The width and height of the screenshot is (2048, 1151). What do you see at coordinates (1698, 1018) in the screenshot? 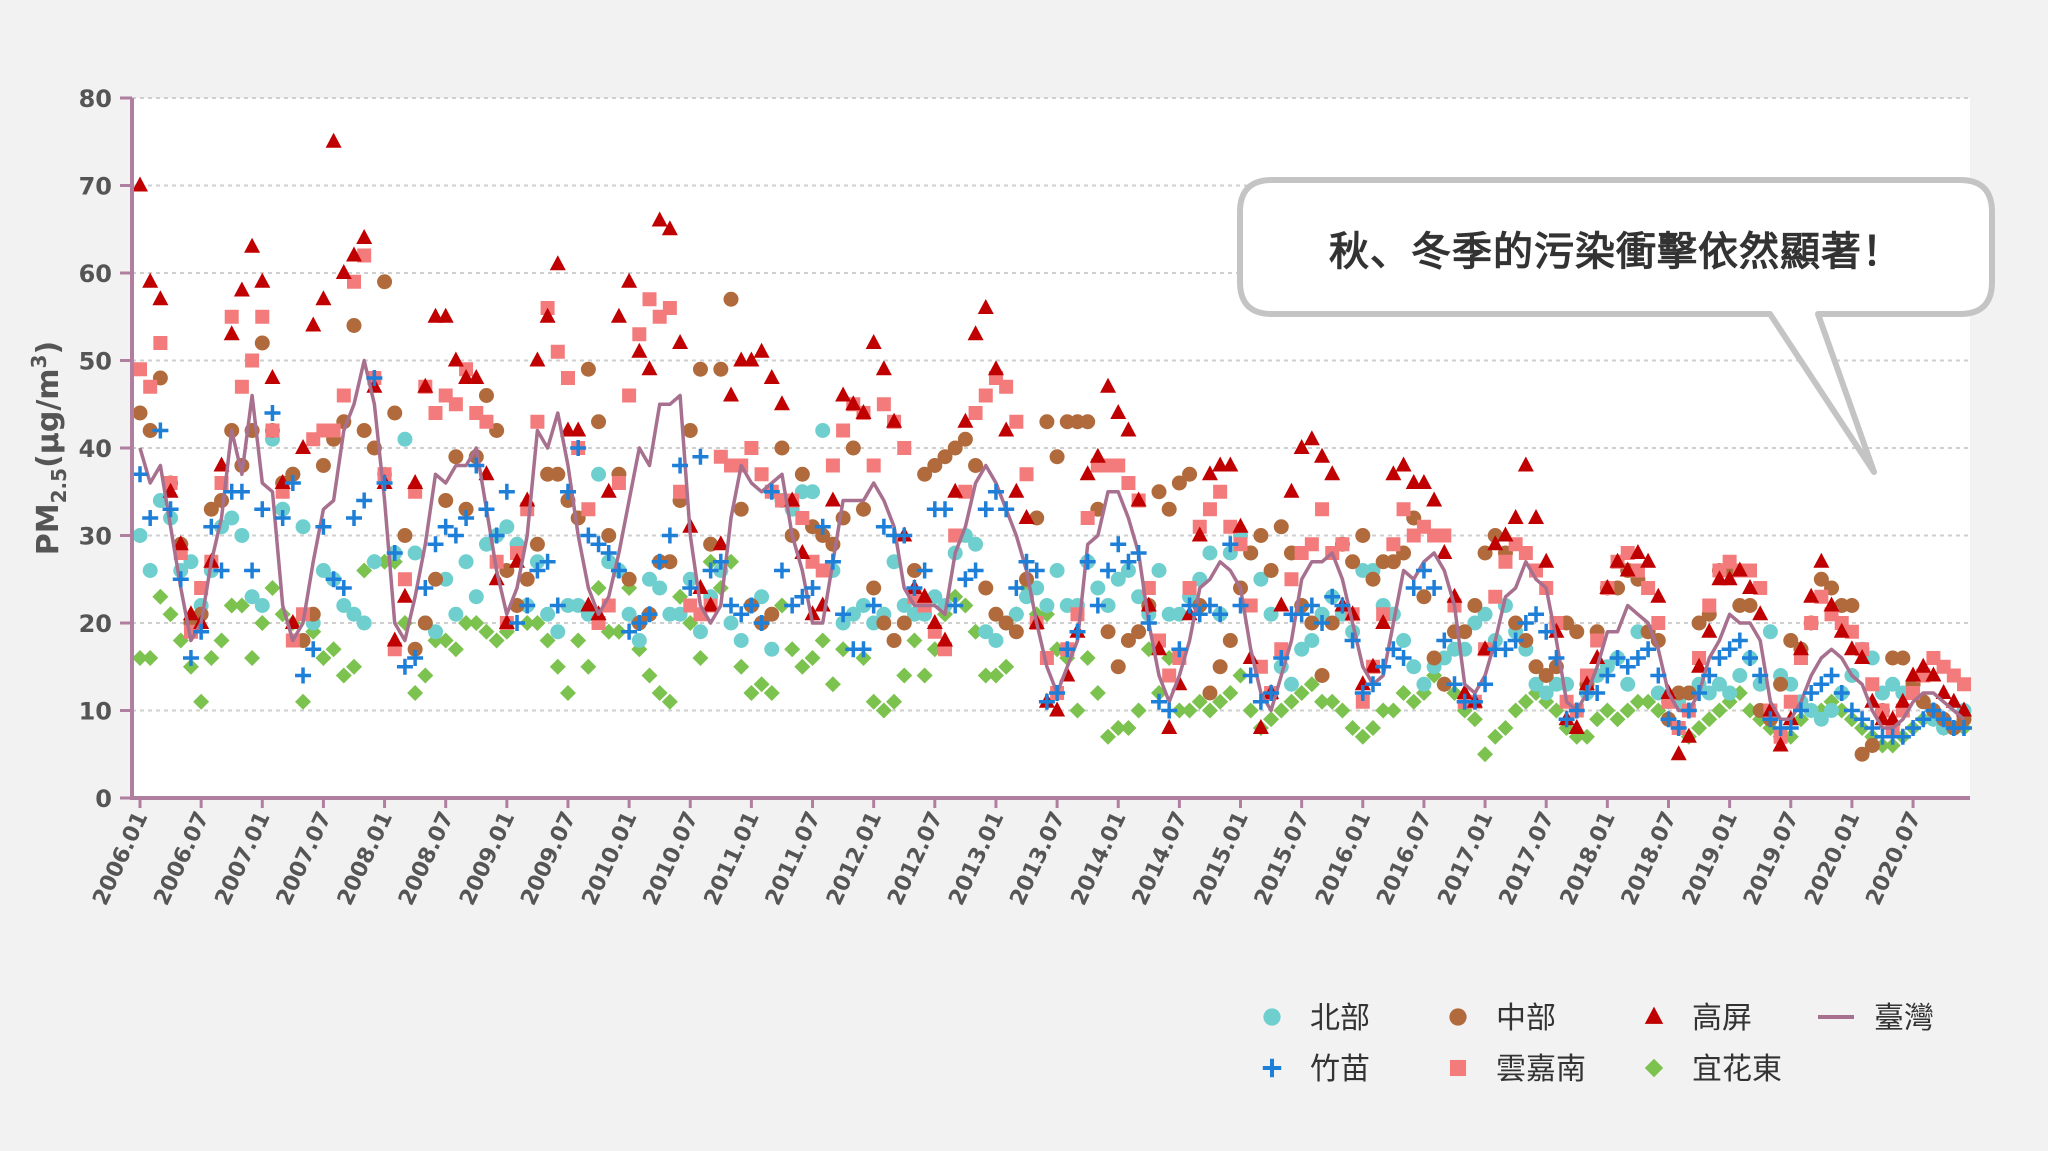
I see `legend-entry: 高屏` at bounding box center [1698, 1018].